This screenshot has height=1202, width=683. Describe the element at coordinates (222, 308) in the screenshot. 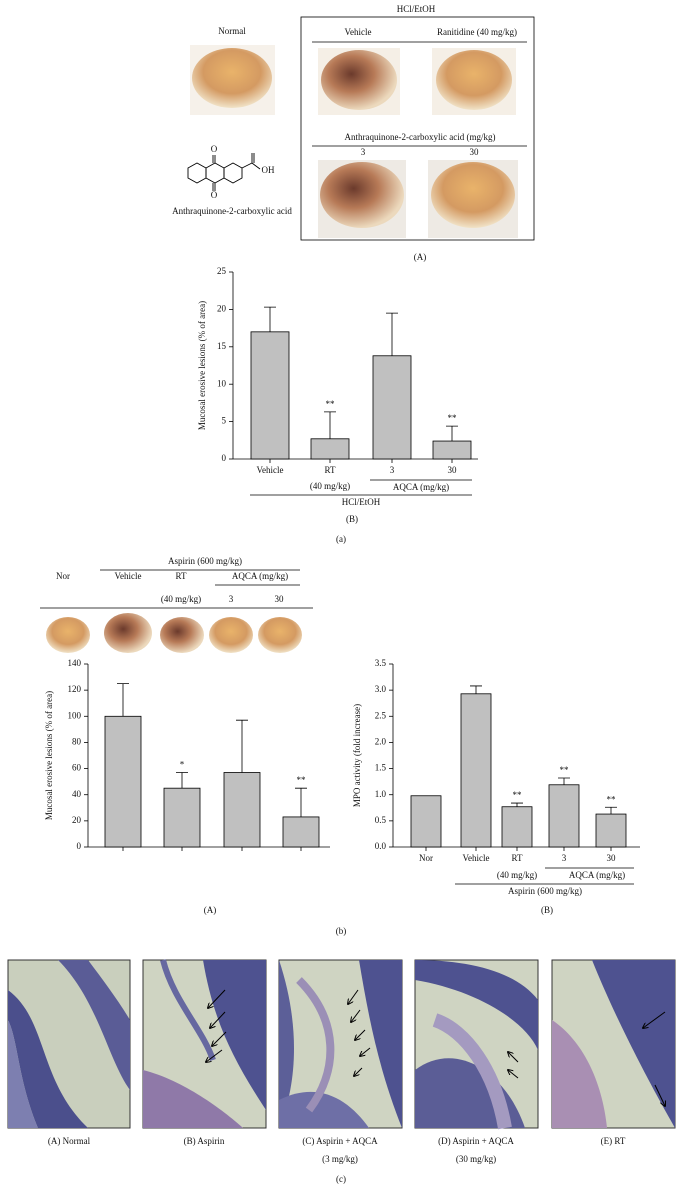

I see `y-tick-label: 20` at that location.